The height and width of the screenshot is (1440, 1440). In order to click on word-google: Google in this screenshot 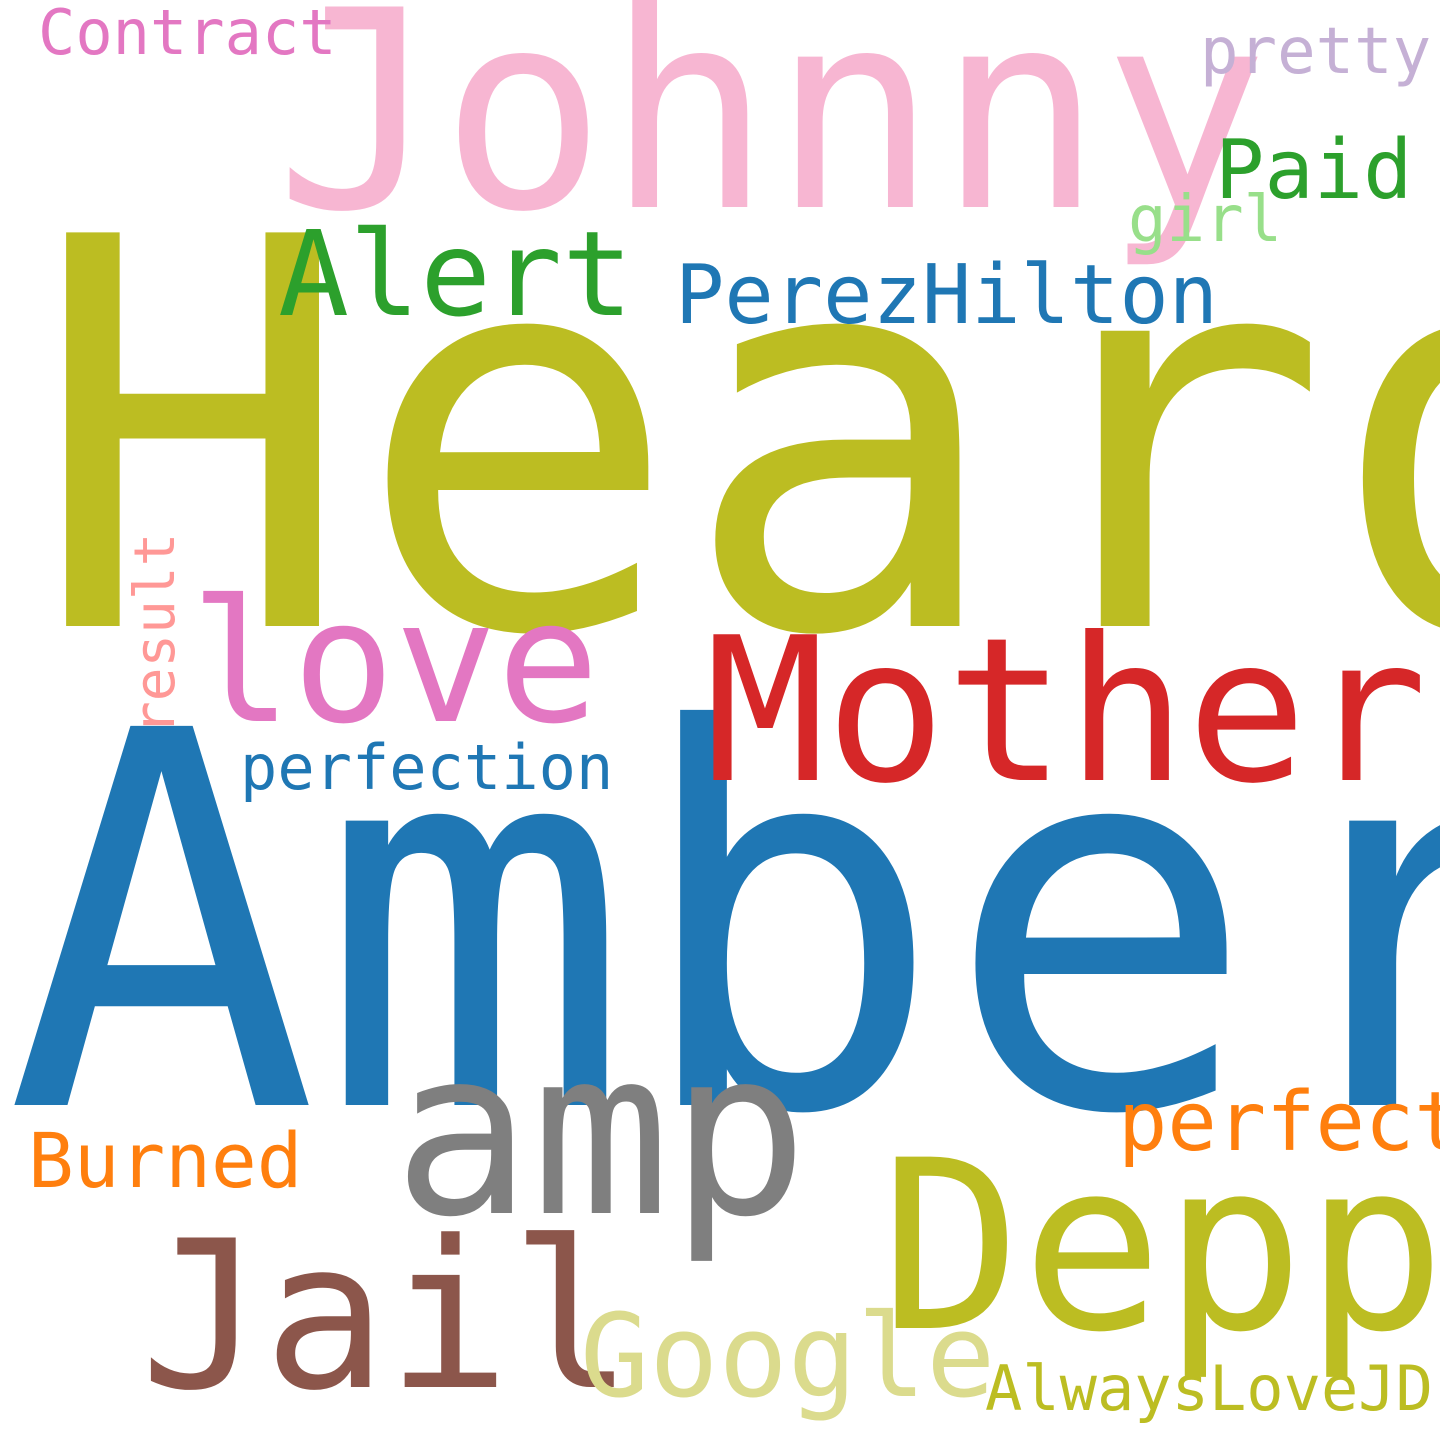, I will do `click(788, 1357)`.